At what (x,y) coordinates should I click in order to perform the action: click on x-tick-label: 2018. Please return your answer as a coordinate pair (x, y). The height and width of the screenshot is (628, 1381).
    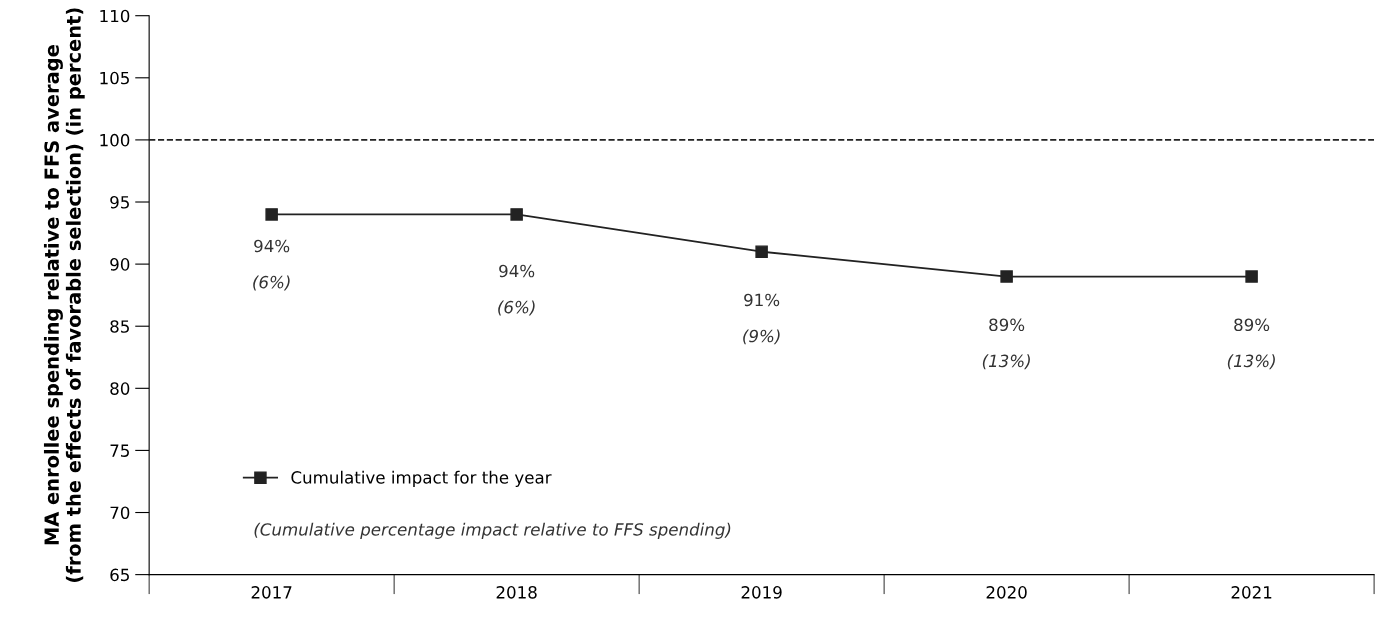
    Looking at the image, I should click on (516, 592).